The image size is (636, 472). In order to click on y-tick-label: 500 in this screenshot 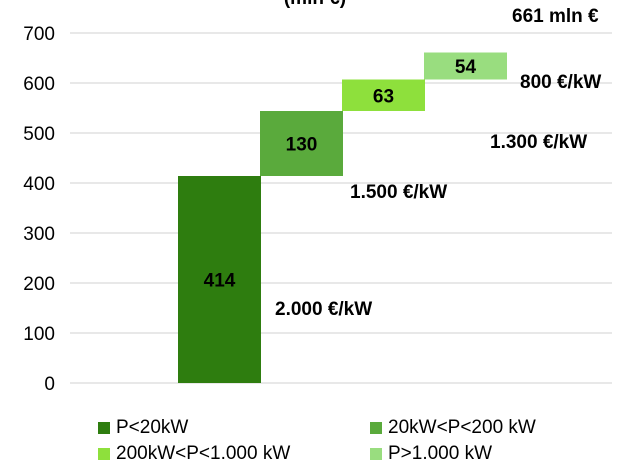, I will do `click(39, 134)`.